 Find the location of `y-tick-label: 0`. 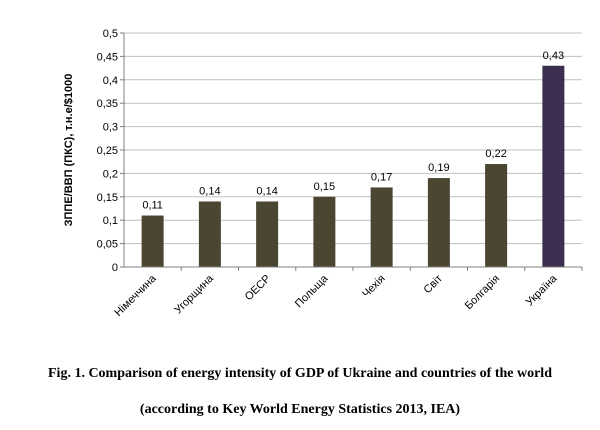

y-tick-label: 0 is located at coordinates (115, 268).